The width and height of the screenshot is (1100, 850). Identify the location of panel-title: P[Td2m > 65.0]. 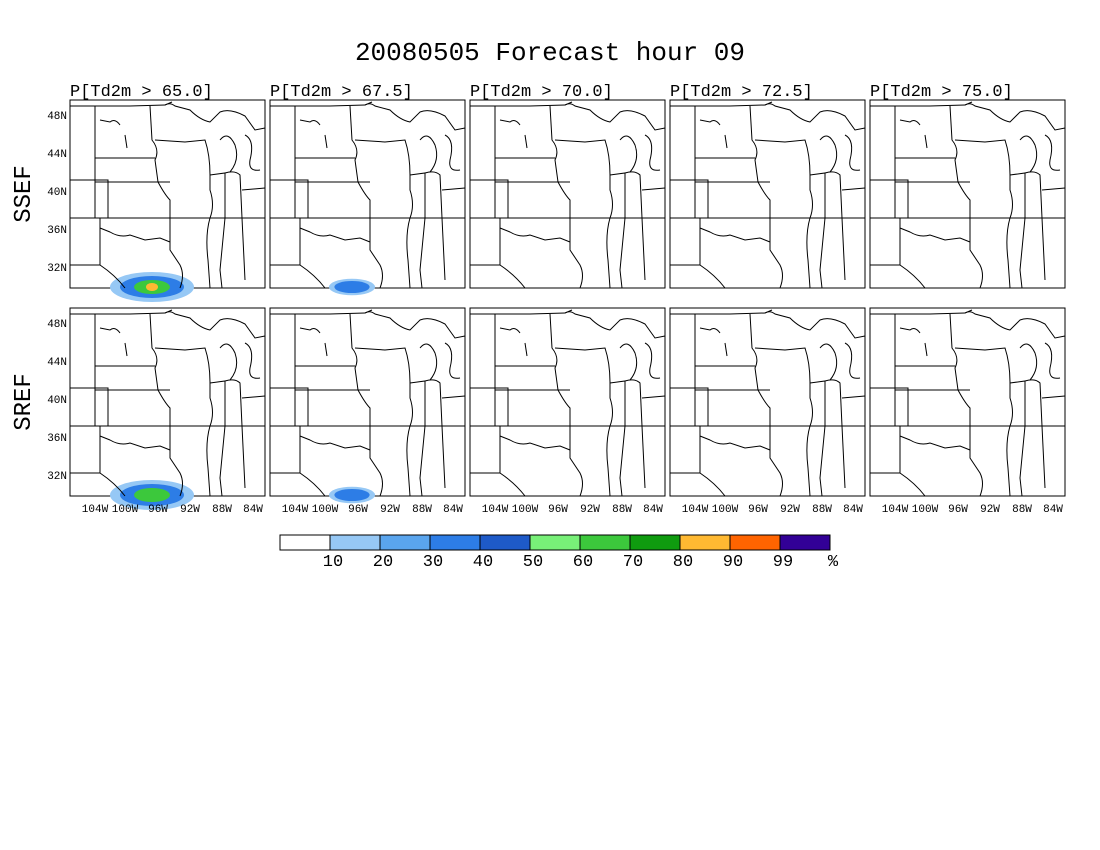
(141, 92).